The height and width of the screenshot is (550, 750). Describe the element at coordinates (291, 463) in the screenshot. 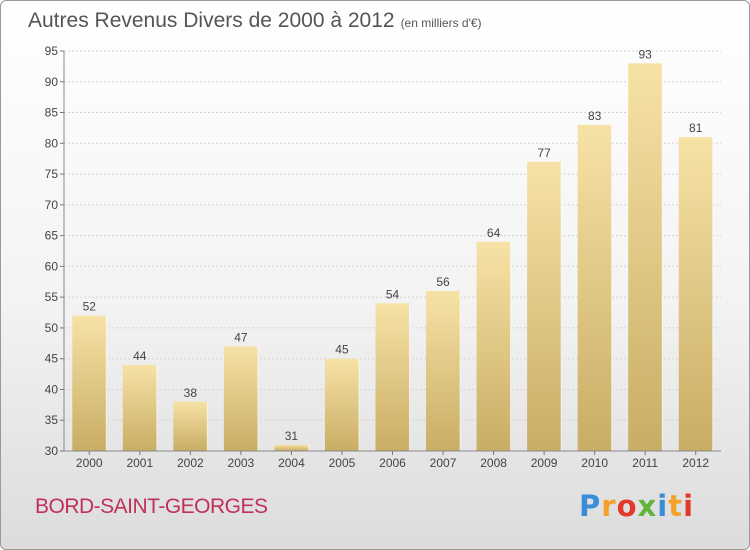

I see `x-tick-label-2004: 2004` at that location.